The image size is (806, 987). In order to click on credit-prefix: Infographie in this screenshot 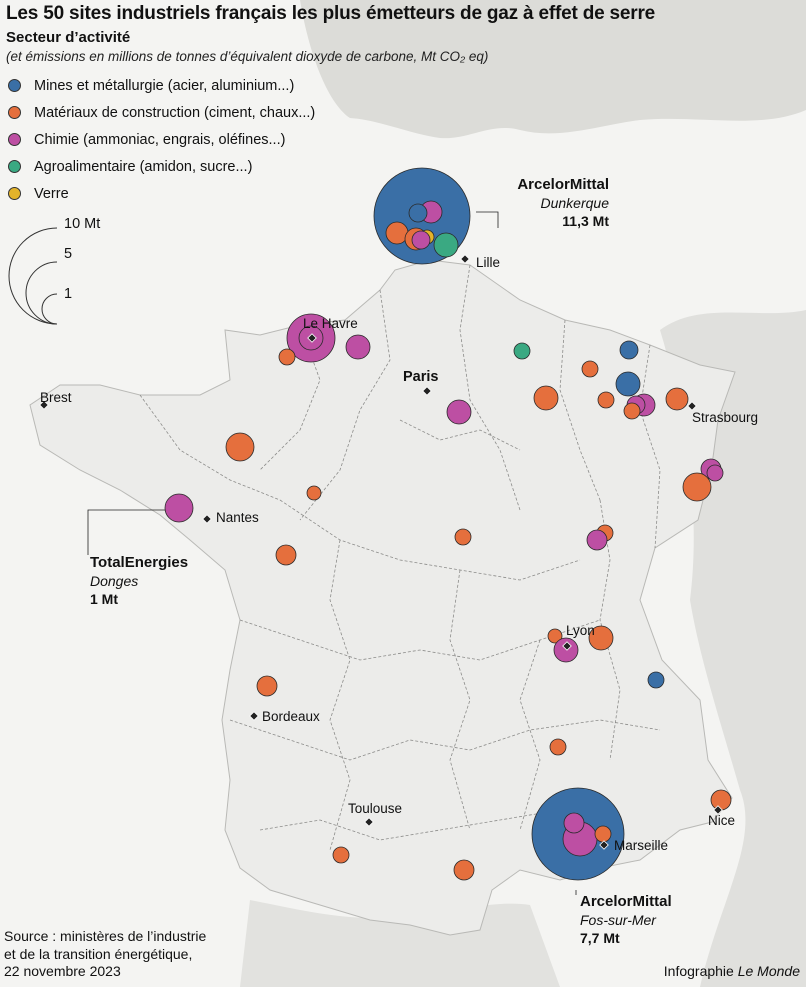, I will do `click(700, 971)`.